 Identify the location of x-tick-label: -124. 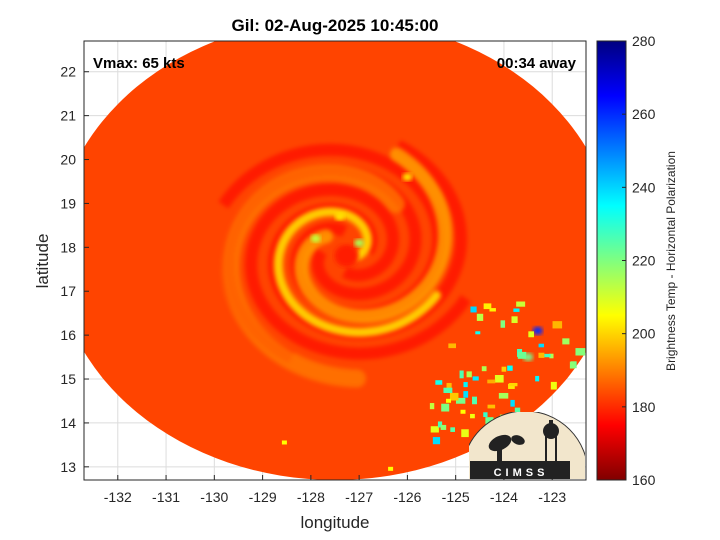
(504, 497).